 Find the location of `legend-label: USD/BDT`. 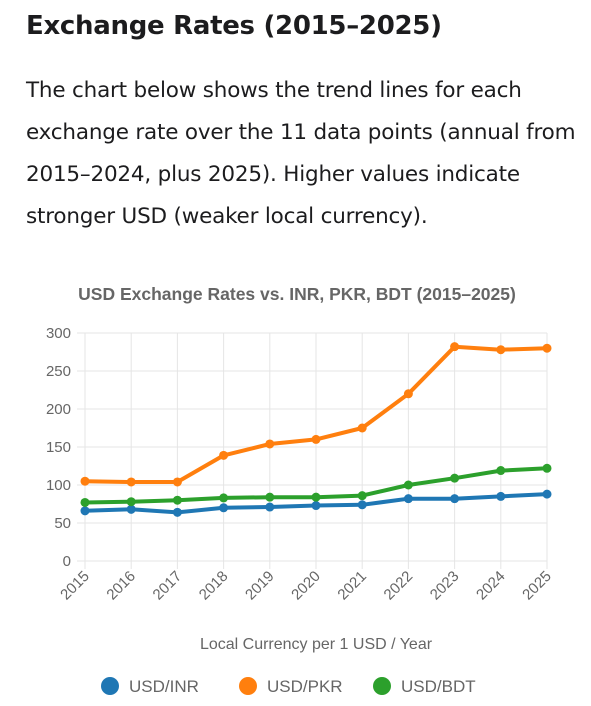

legend-label: USD/BDT is located at coordinates (438, 686).